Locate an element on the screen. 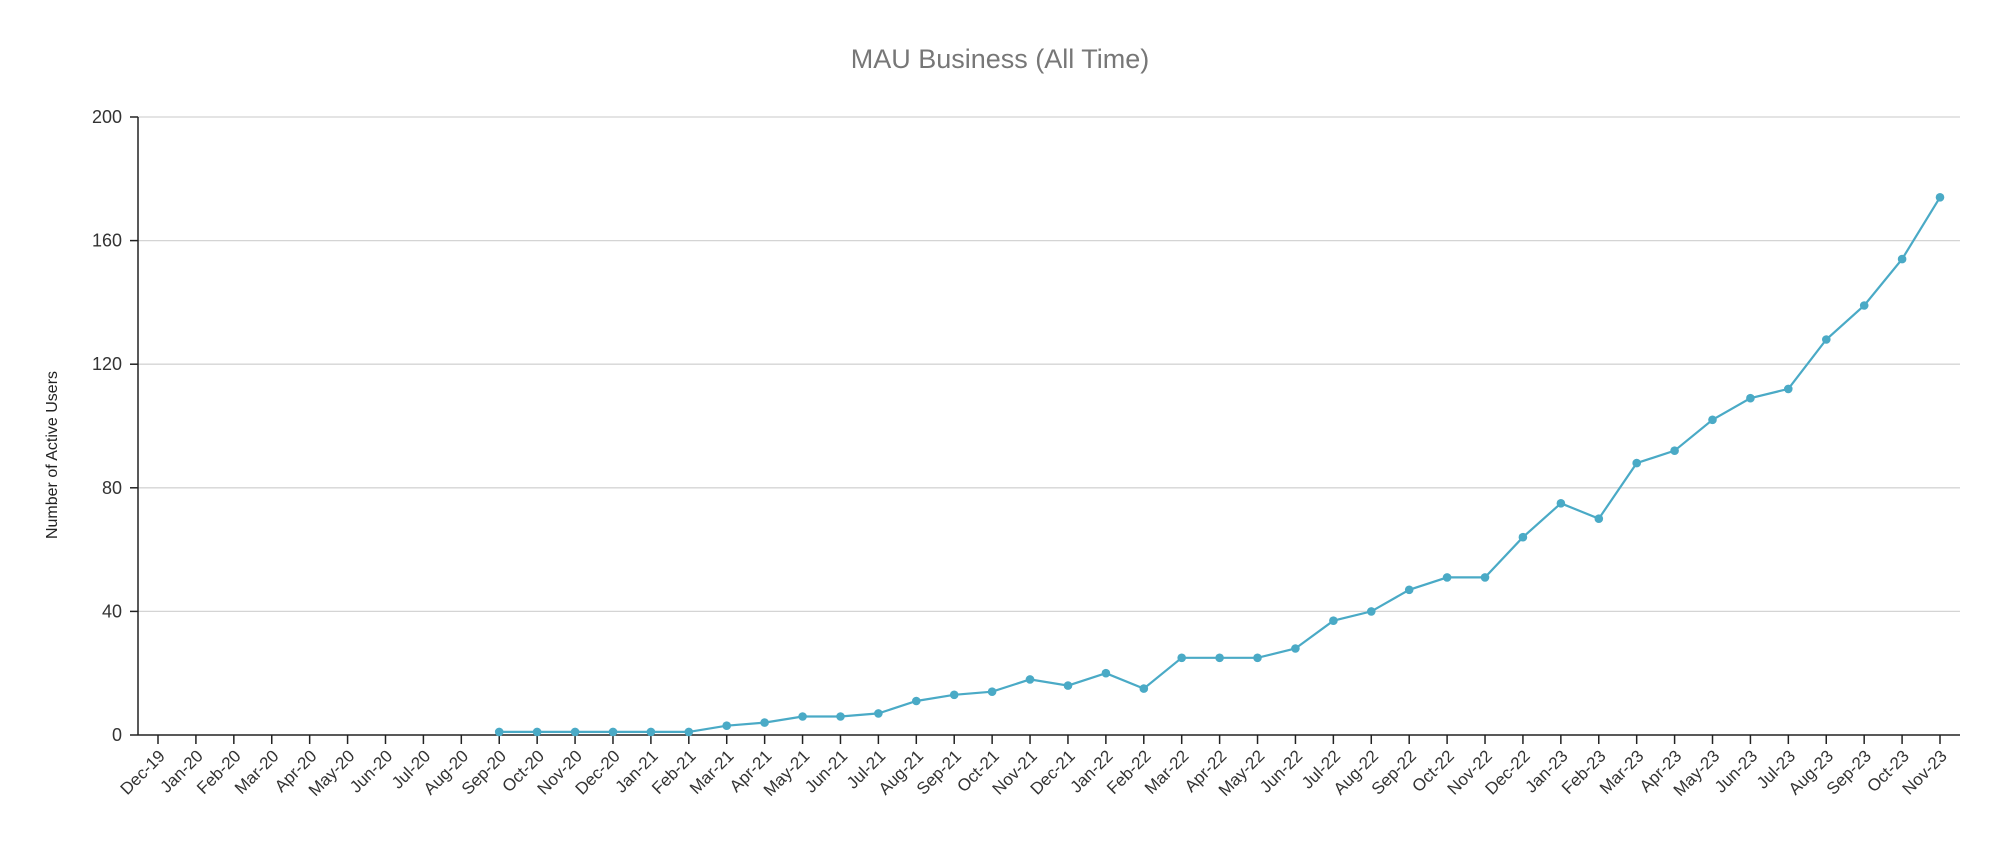 The height and width of the screenshot is (847, 2000). y-tick-label: 0 is located at coordinates (117, 735).